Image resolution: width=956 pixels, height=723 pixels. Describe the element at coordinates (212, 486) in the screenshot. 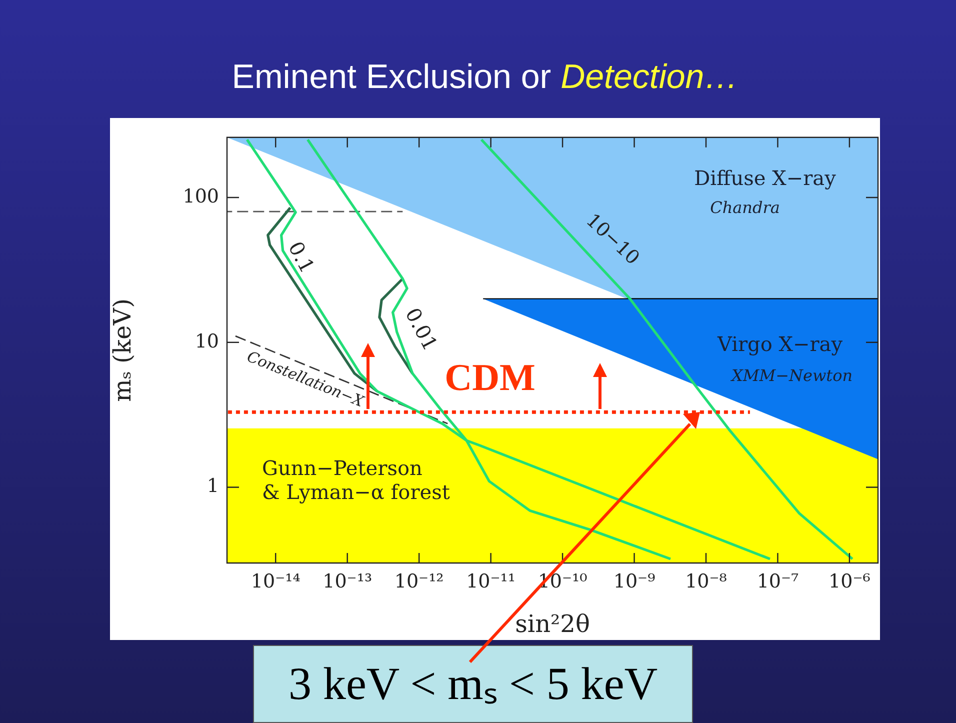

I see `y-tick-label: 1` at that location.